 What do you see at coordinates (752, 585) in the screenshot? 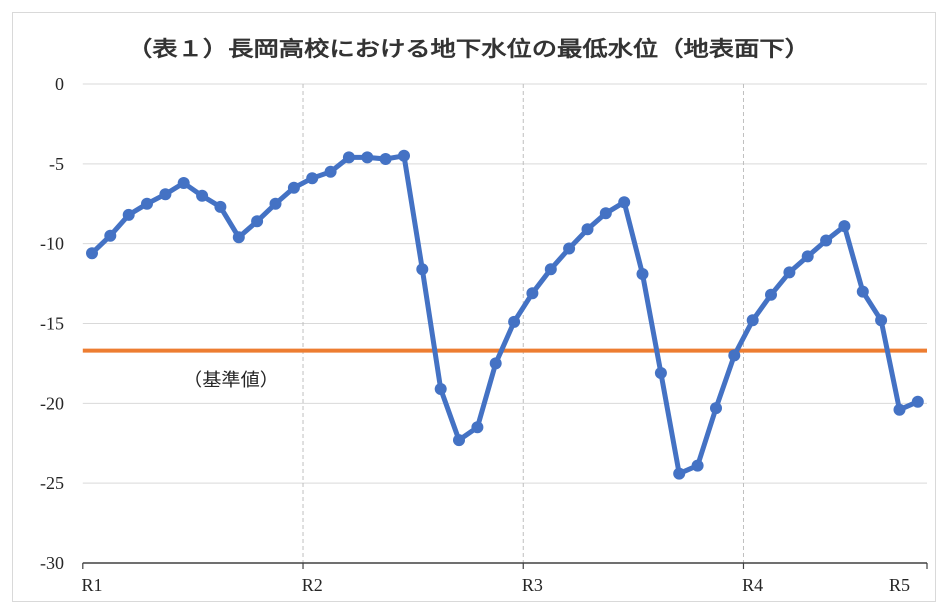
I see `x-tick-label: R4` at bounding box center [752, 585].